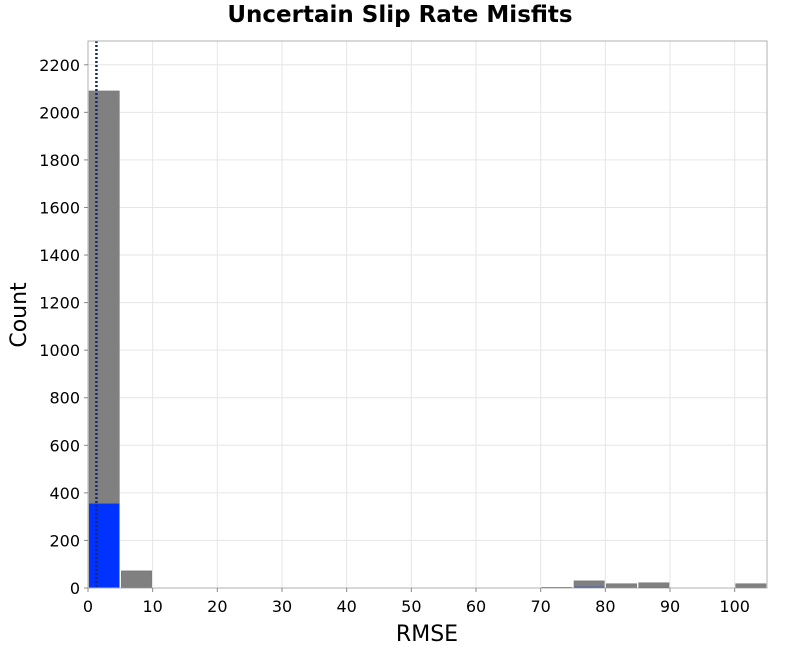 The height and width of the screenshot is (650, 800). What do you see at coordinates (217, 606) in the screenshot?
I see `x-tick-label: 20` at bounding box center [217, 606].